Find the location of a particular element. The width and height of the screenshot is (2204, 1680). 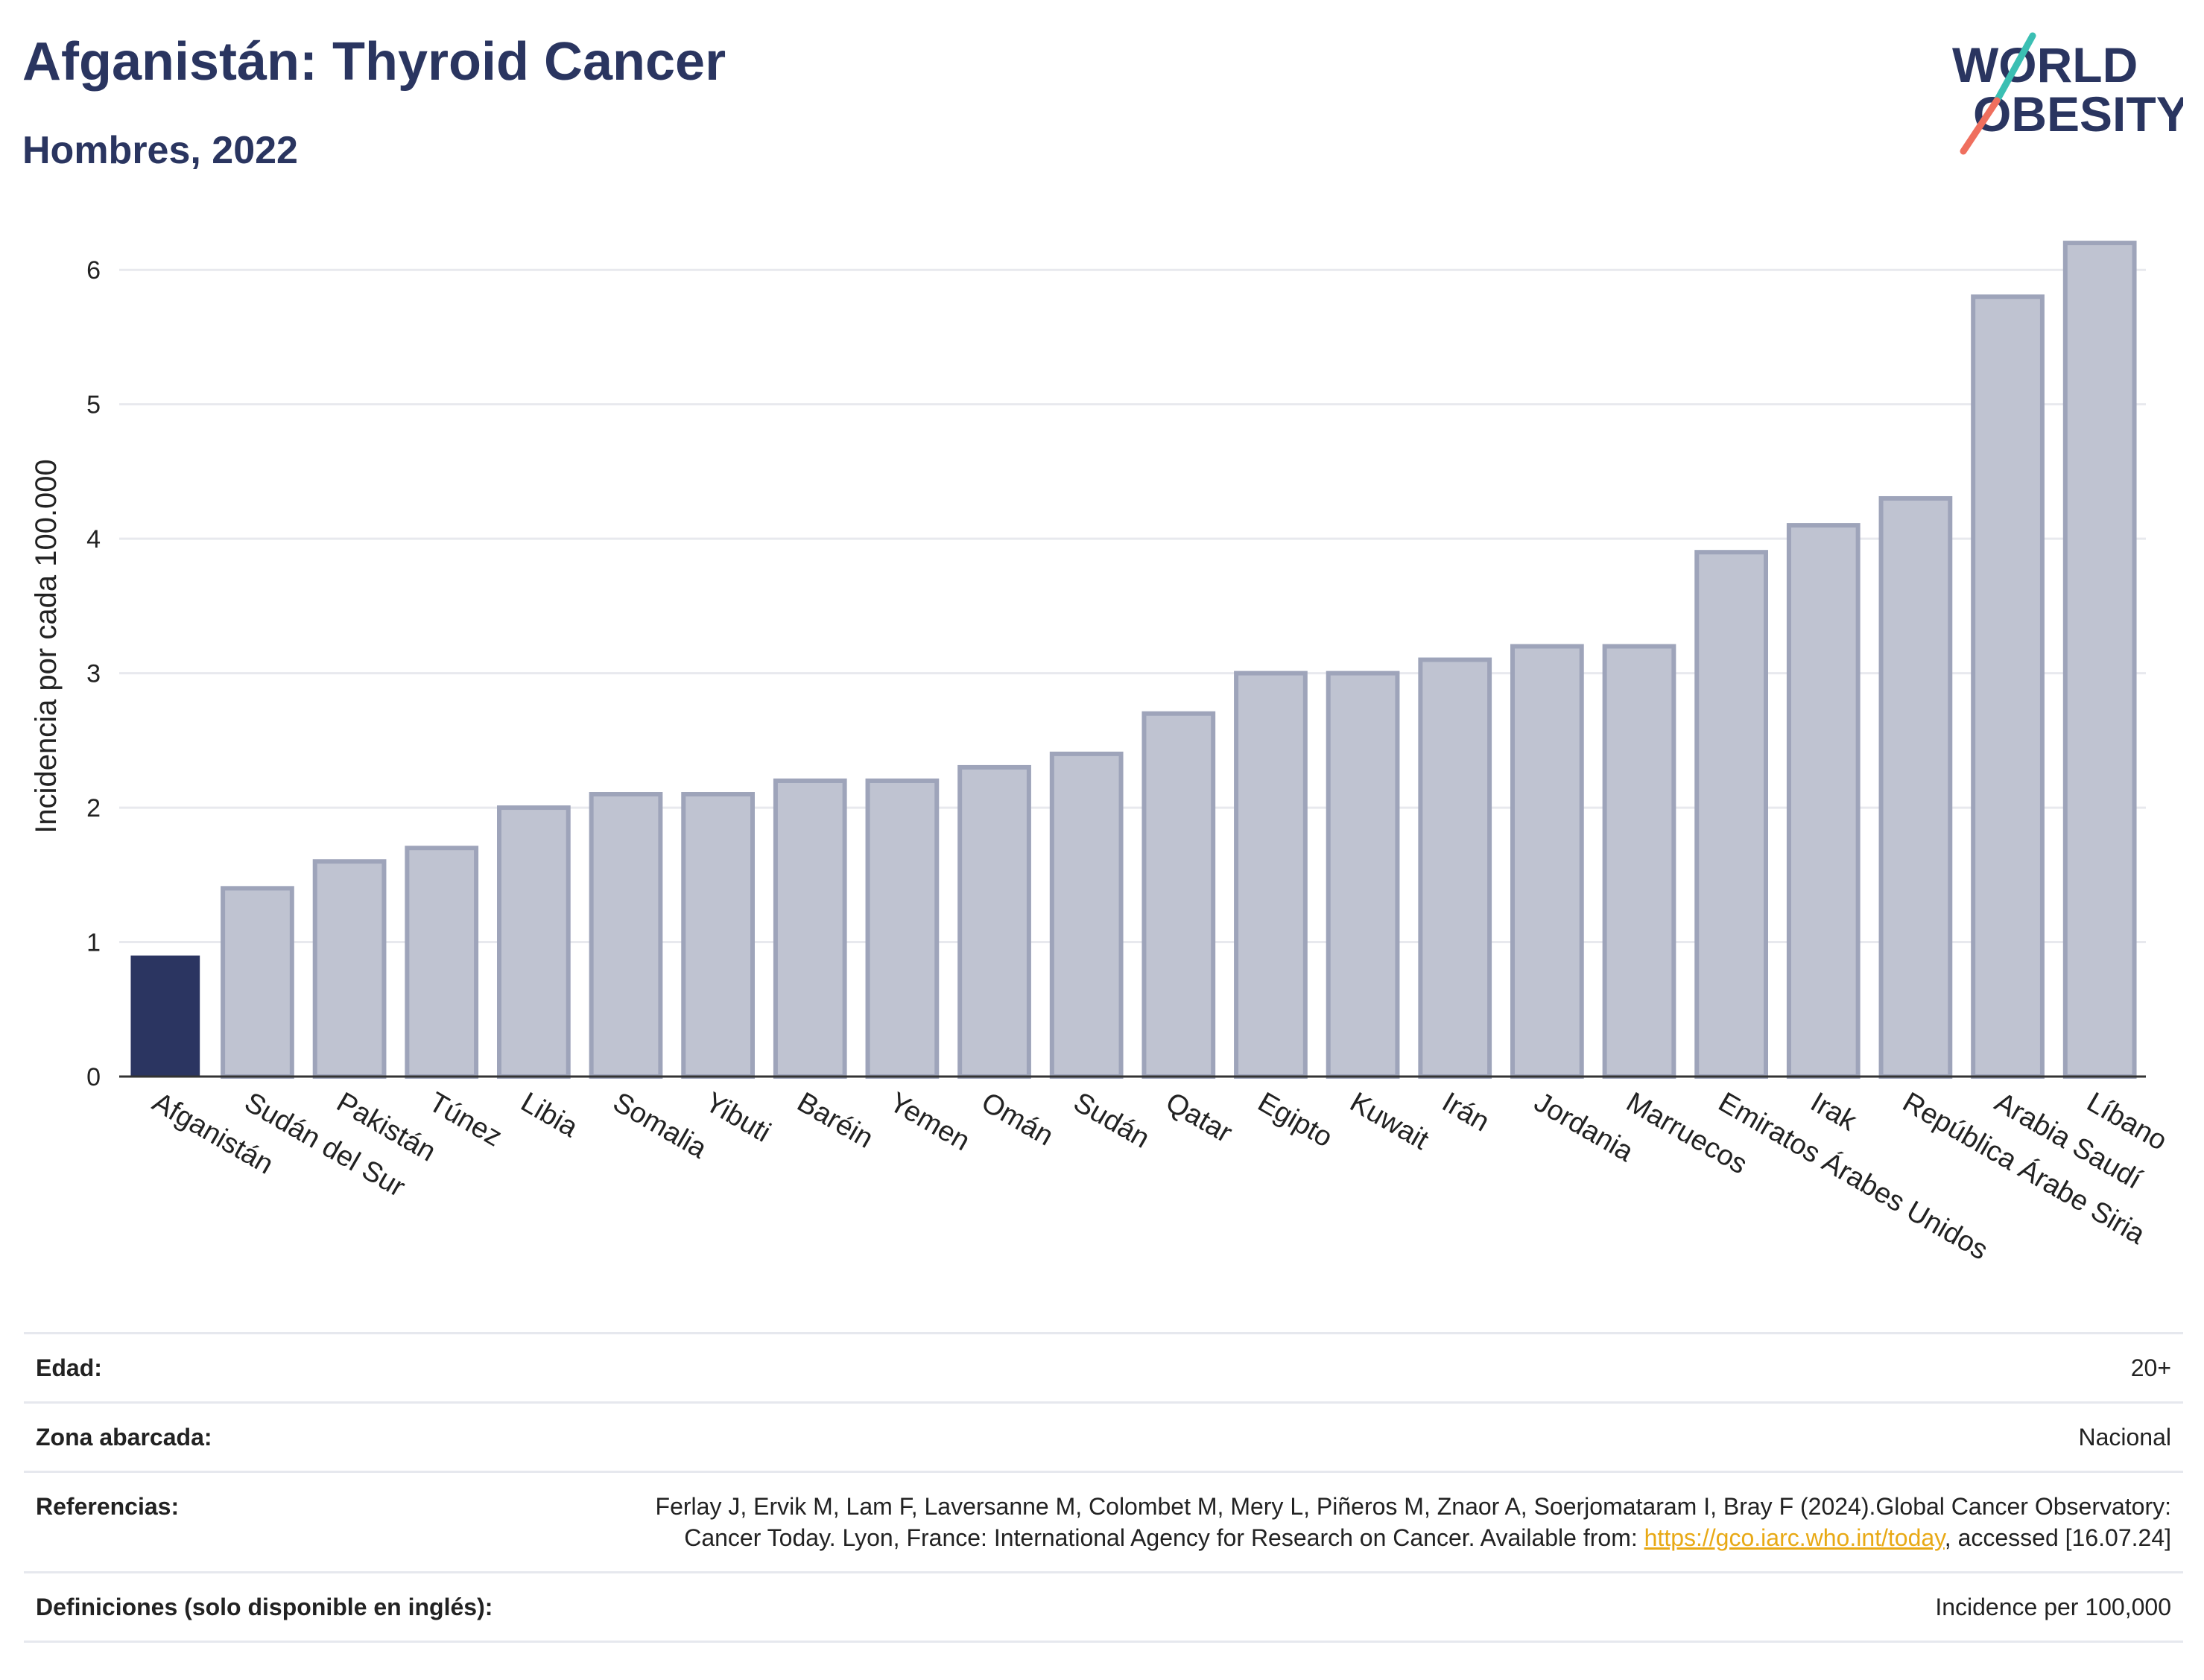

x-tick-label: Yemen is located at coordinates (929, 1121).